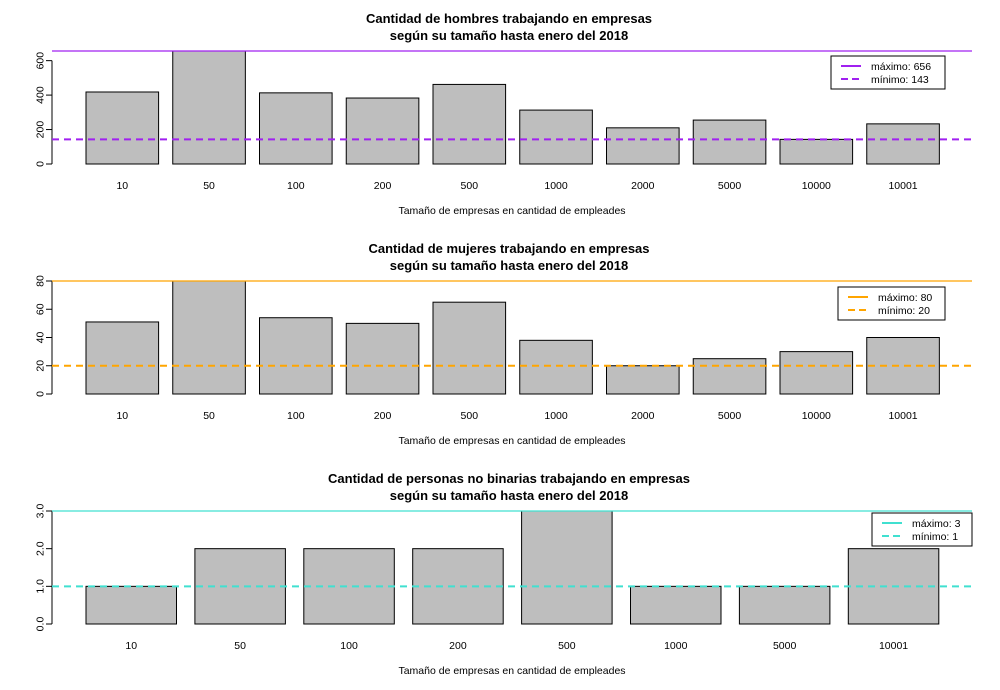 Image resolution: width=1000 pixels, height=690 pixels. Describe the element at coordinates (936, 524) in the screenshot. I see `legend-max-label: máximo: 3` at that location.